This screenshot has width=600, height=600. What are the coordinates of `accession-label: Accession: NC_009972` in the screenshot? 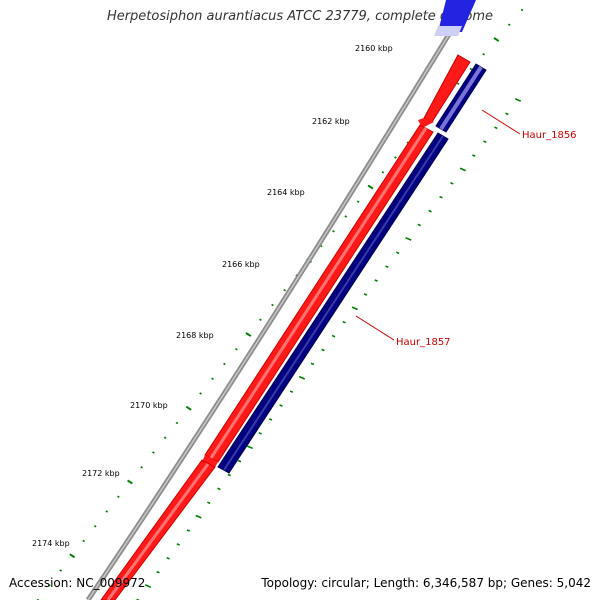 It's located at (77, 583).